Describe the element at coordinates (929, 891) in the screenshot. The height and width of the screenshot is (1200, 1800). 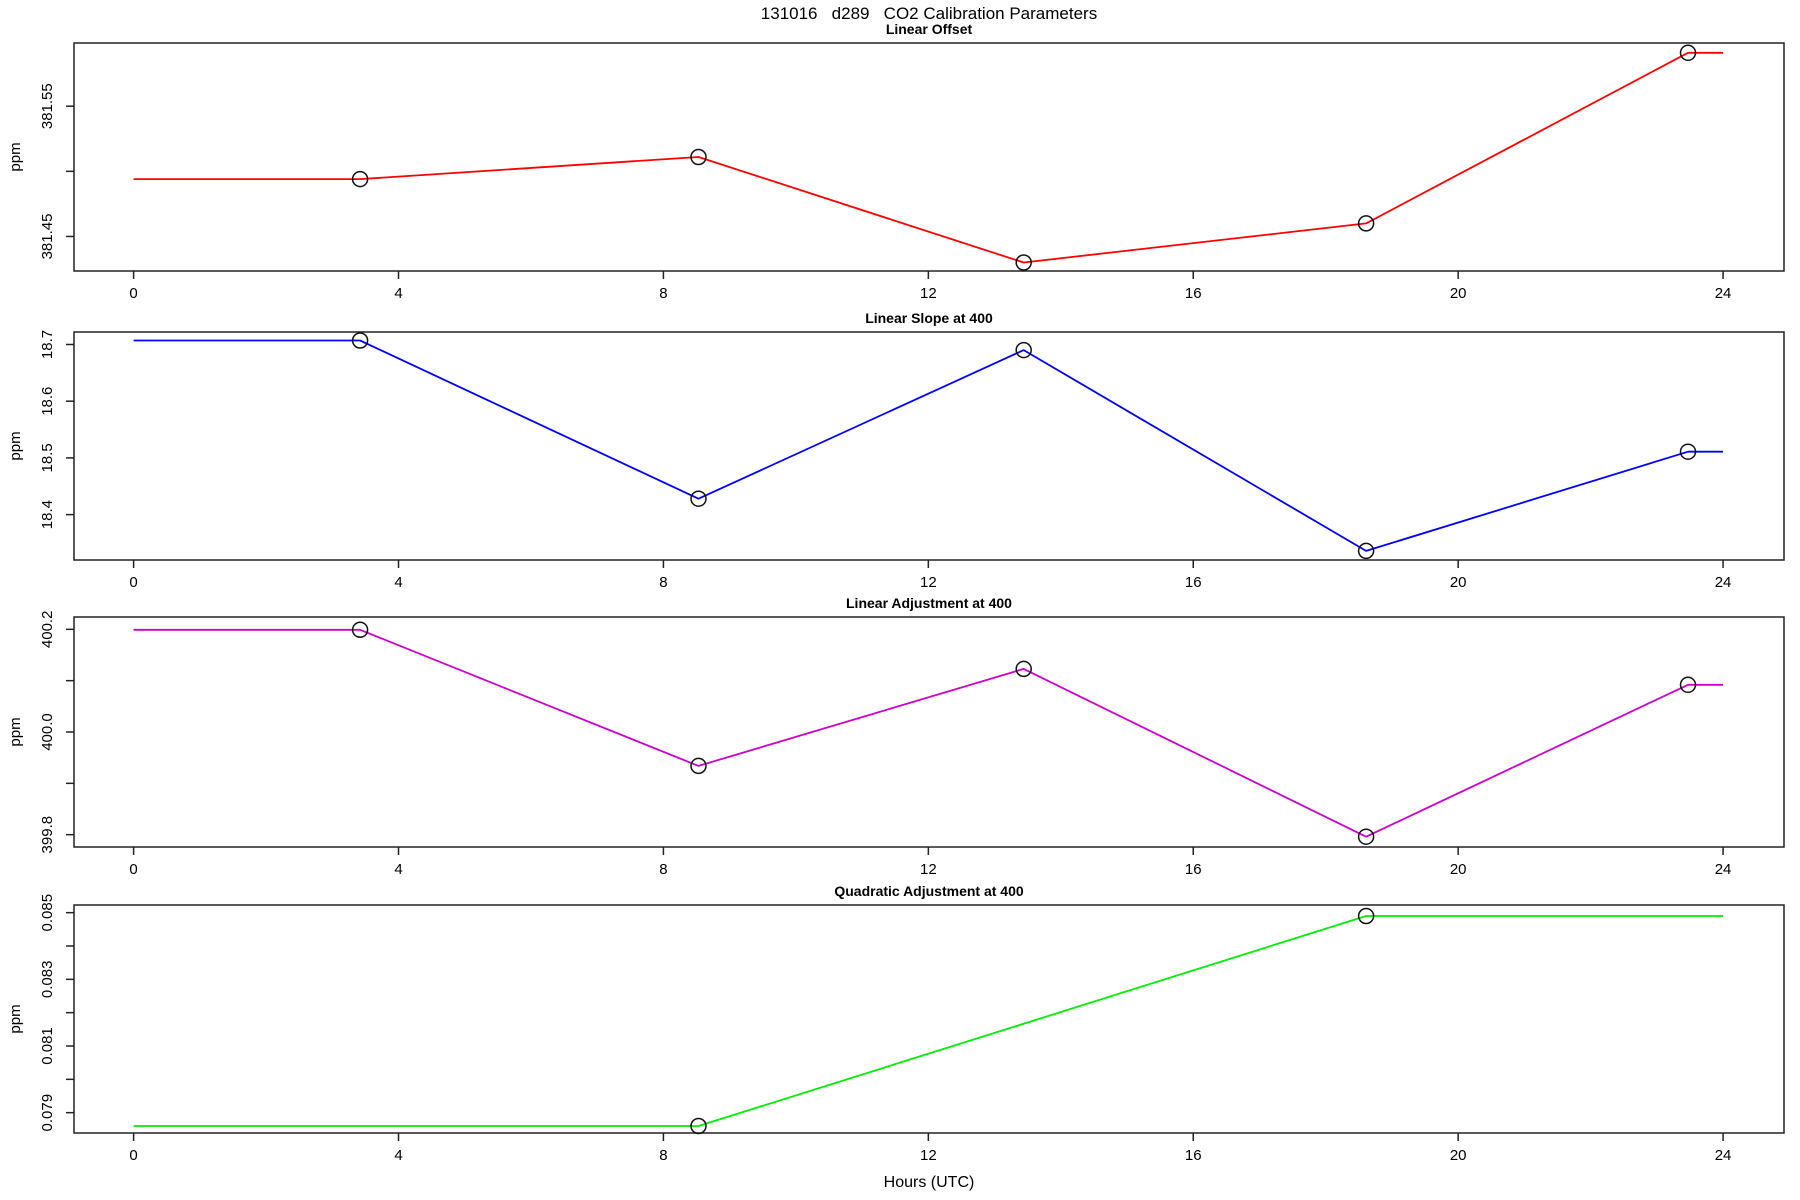
I see `panel-title: Quadratic Adjustment at 400` at that location.